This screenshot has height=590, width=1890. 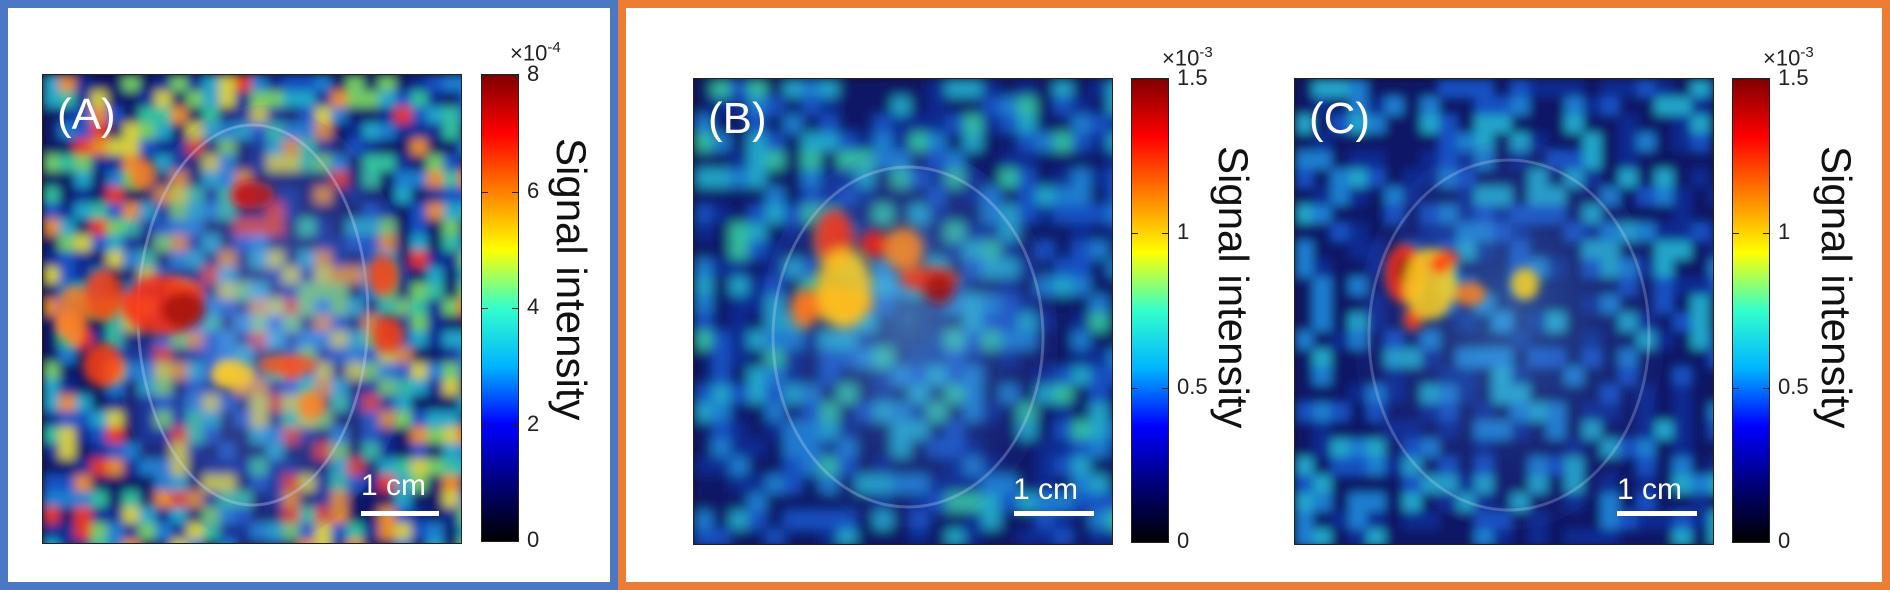 What do you see at coordinates (1054, 513) in the screenshot?
I see `scalebar-b` at bounding box center [1054, 513].